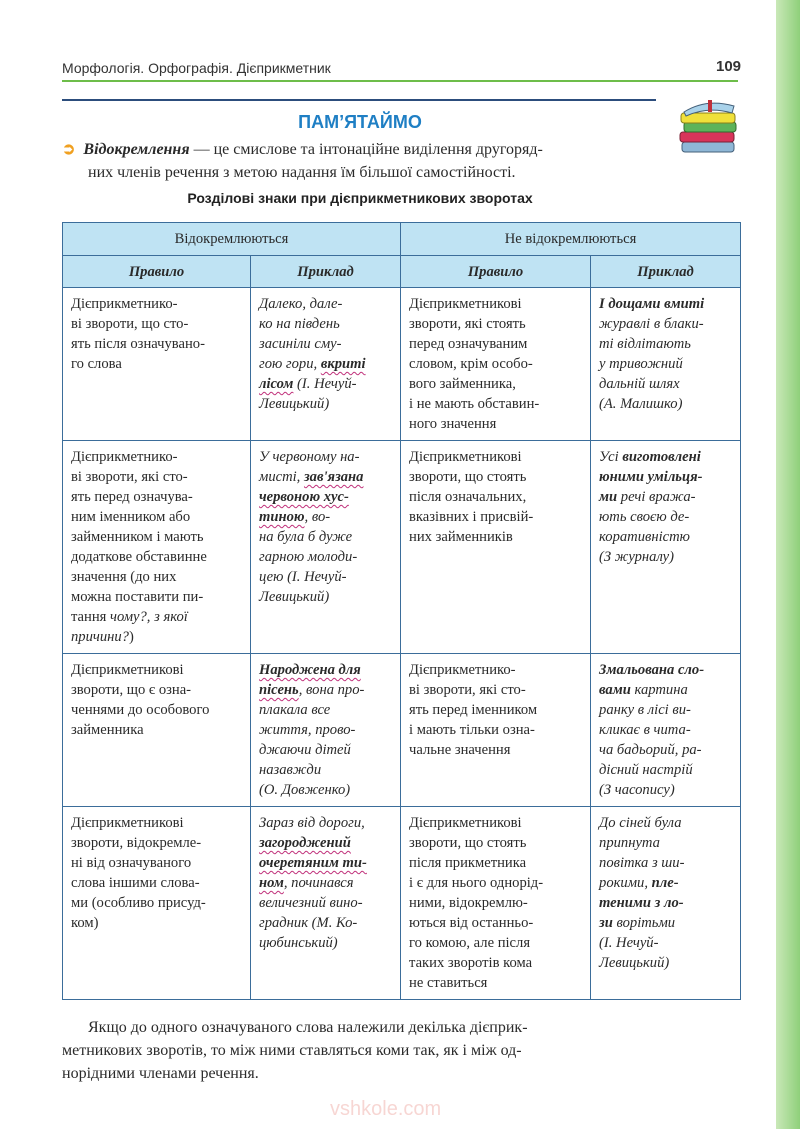  Describe the element at coordinates (644, 923) in the screenshot. I see `text-segment: ворітьми` at that location.